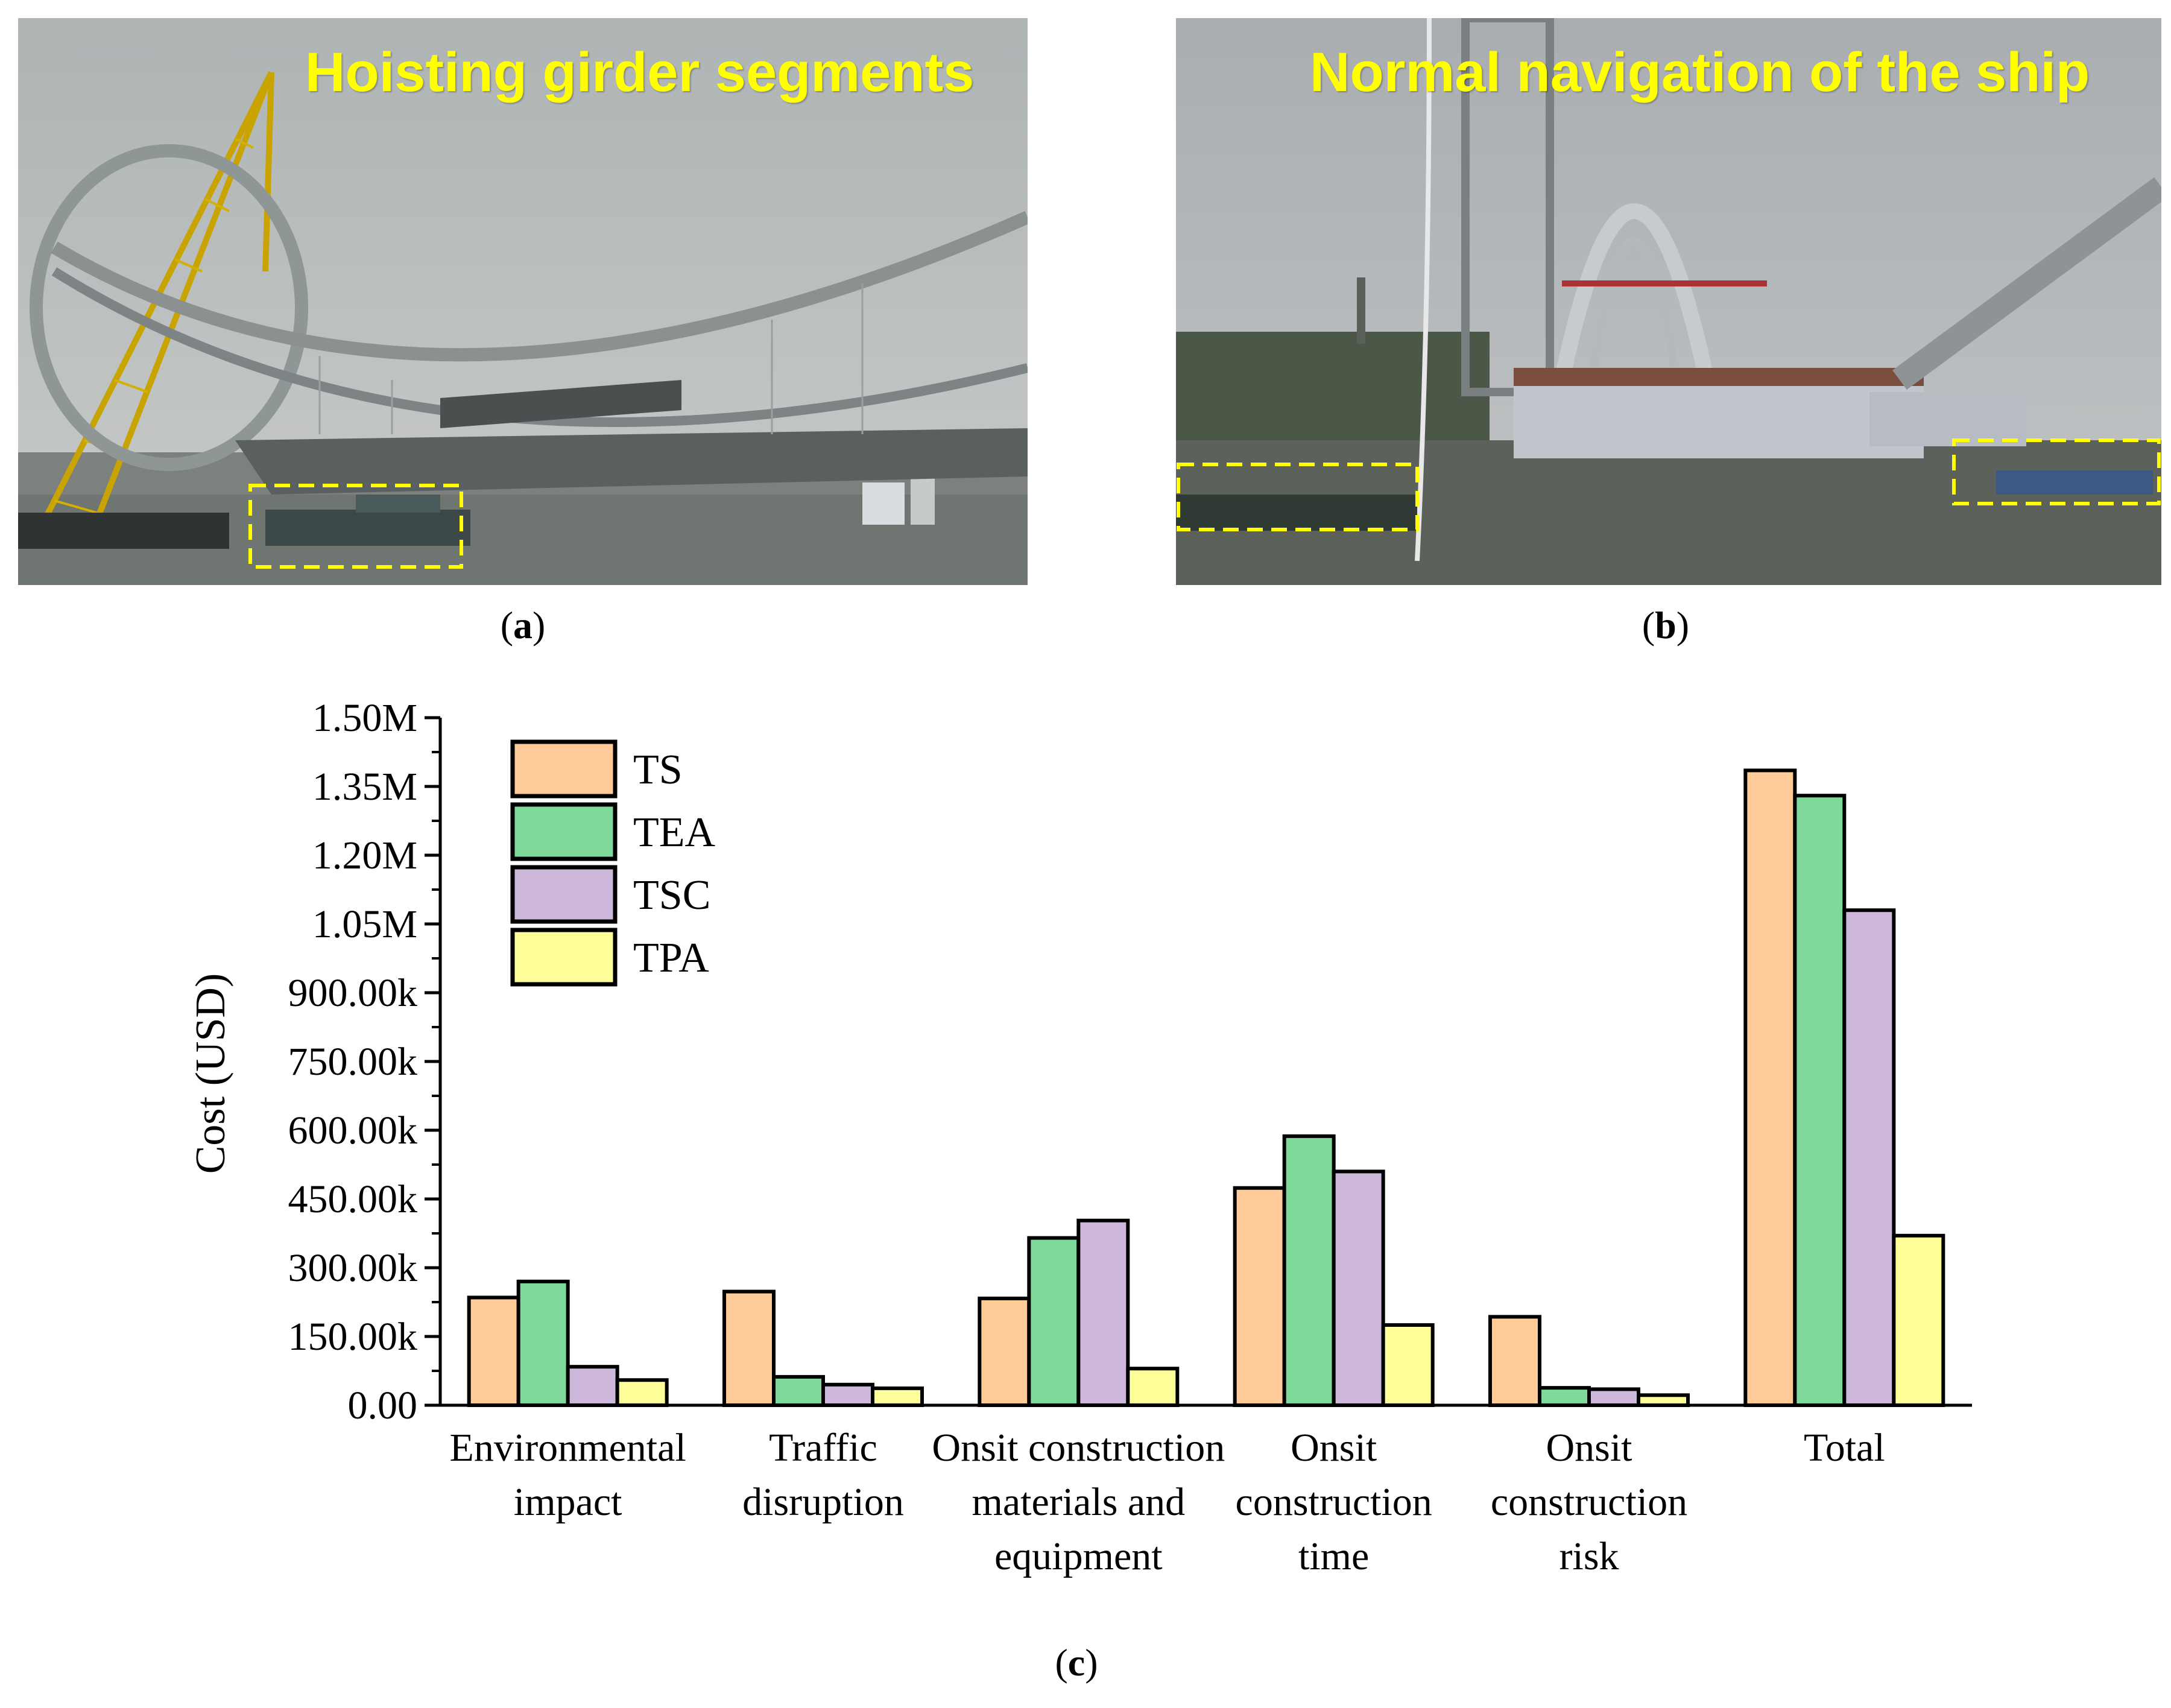  What do you see at coordinates (674, 833) in the screenshot?
I see `legend-label-tea: TEA` at bounding box center [674, 833].